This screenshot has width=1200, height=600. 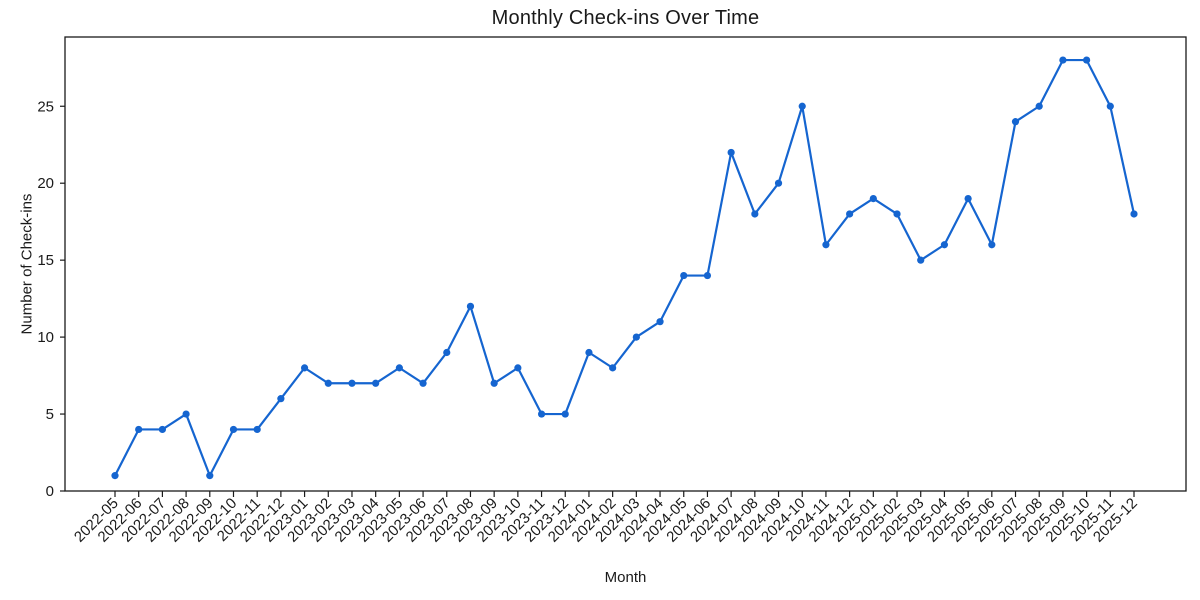 I want to click on y-axis-label: Number of Check-ins, so click(x=27, y=264).